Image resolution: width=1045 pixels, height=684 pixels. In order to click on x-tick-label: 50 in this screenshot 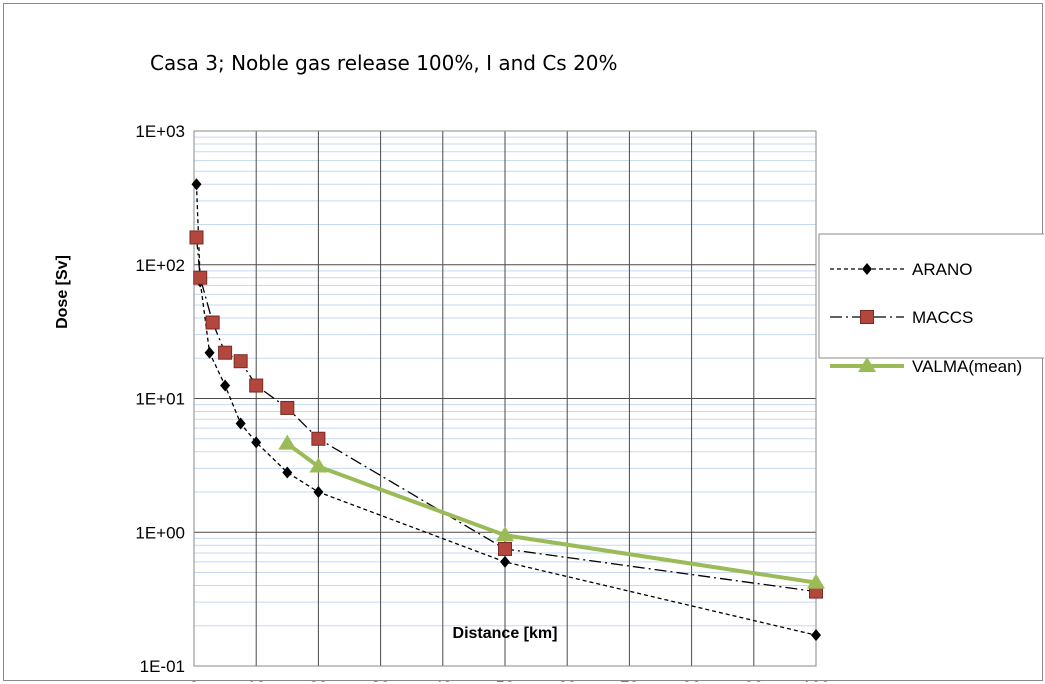, I will do `click(505, 680)`.